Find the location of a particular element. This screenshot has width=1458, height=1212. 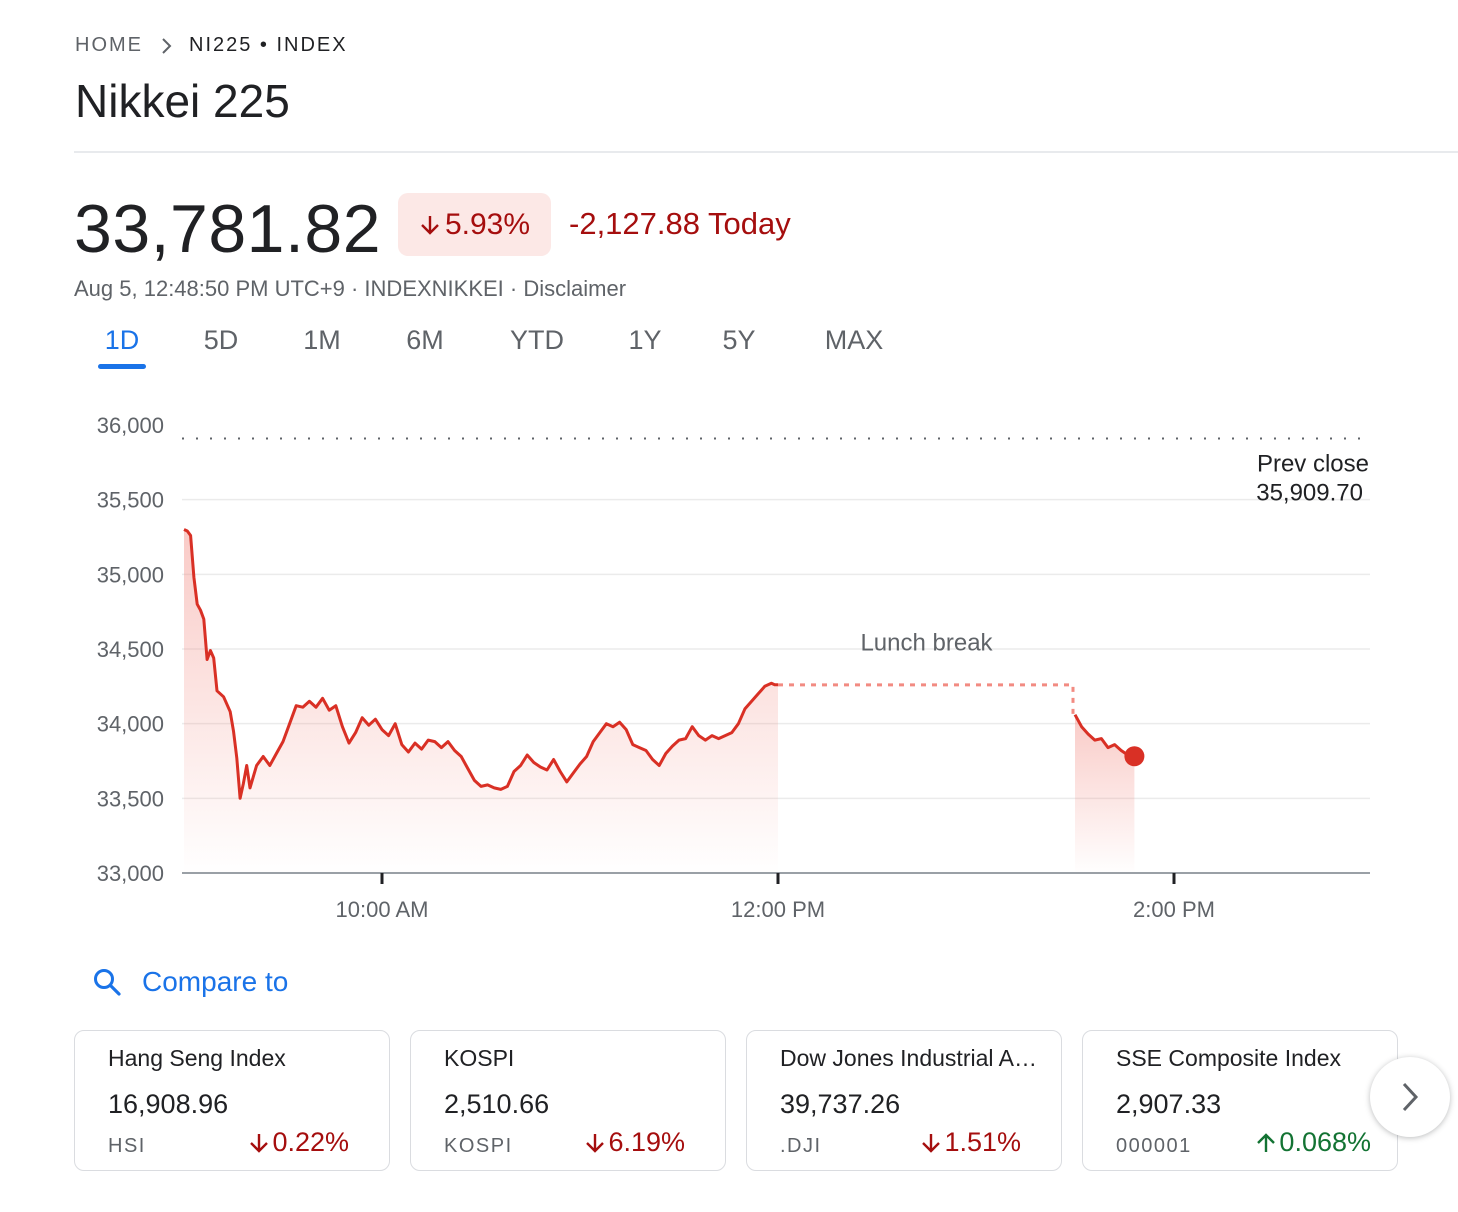

tab-6m: 6M is located at coordinates (425, 340).